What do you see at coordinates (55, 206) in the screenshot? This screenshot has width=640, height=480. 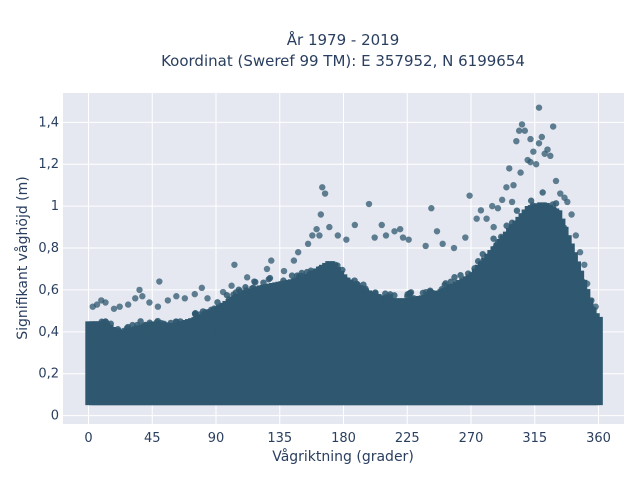 I see `y-tick-label: 1` at bounding box center [55, 206].